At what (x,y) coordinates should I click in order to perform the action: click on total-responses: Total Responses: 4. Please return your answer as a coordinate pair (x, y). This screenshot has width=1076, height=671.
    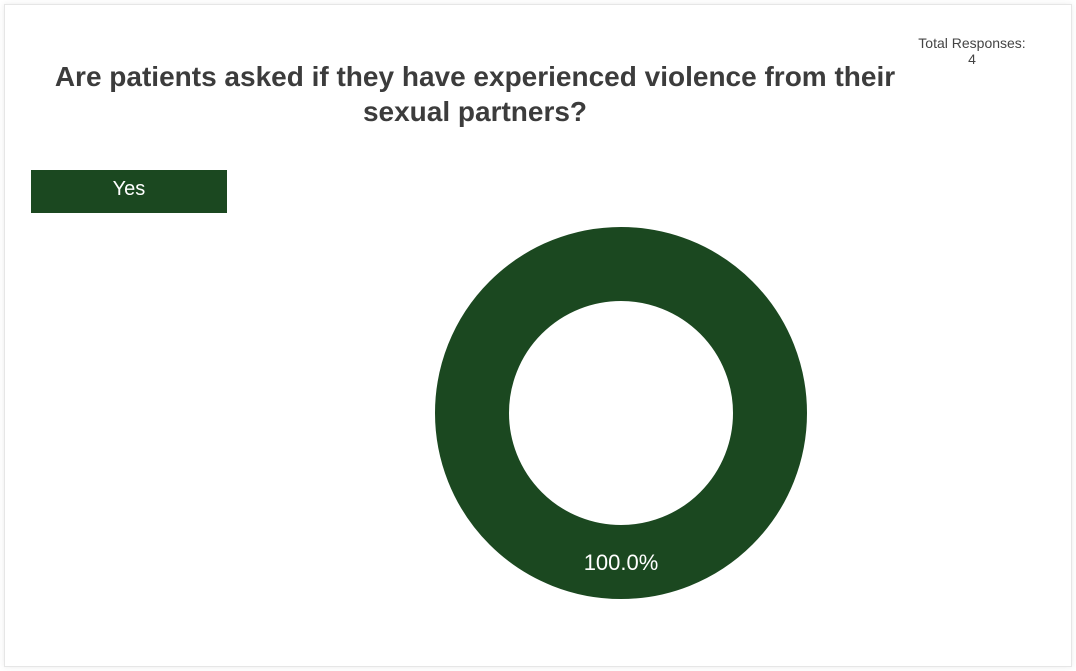
    Looking at the image, I should click on (972, 51).